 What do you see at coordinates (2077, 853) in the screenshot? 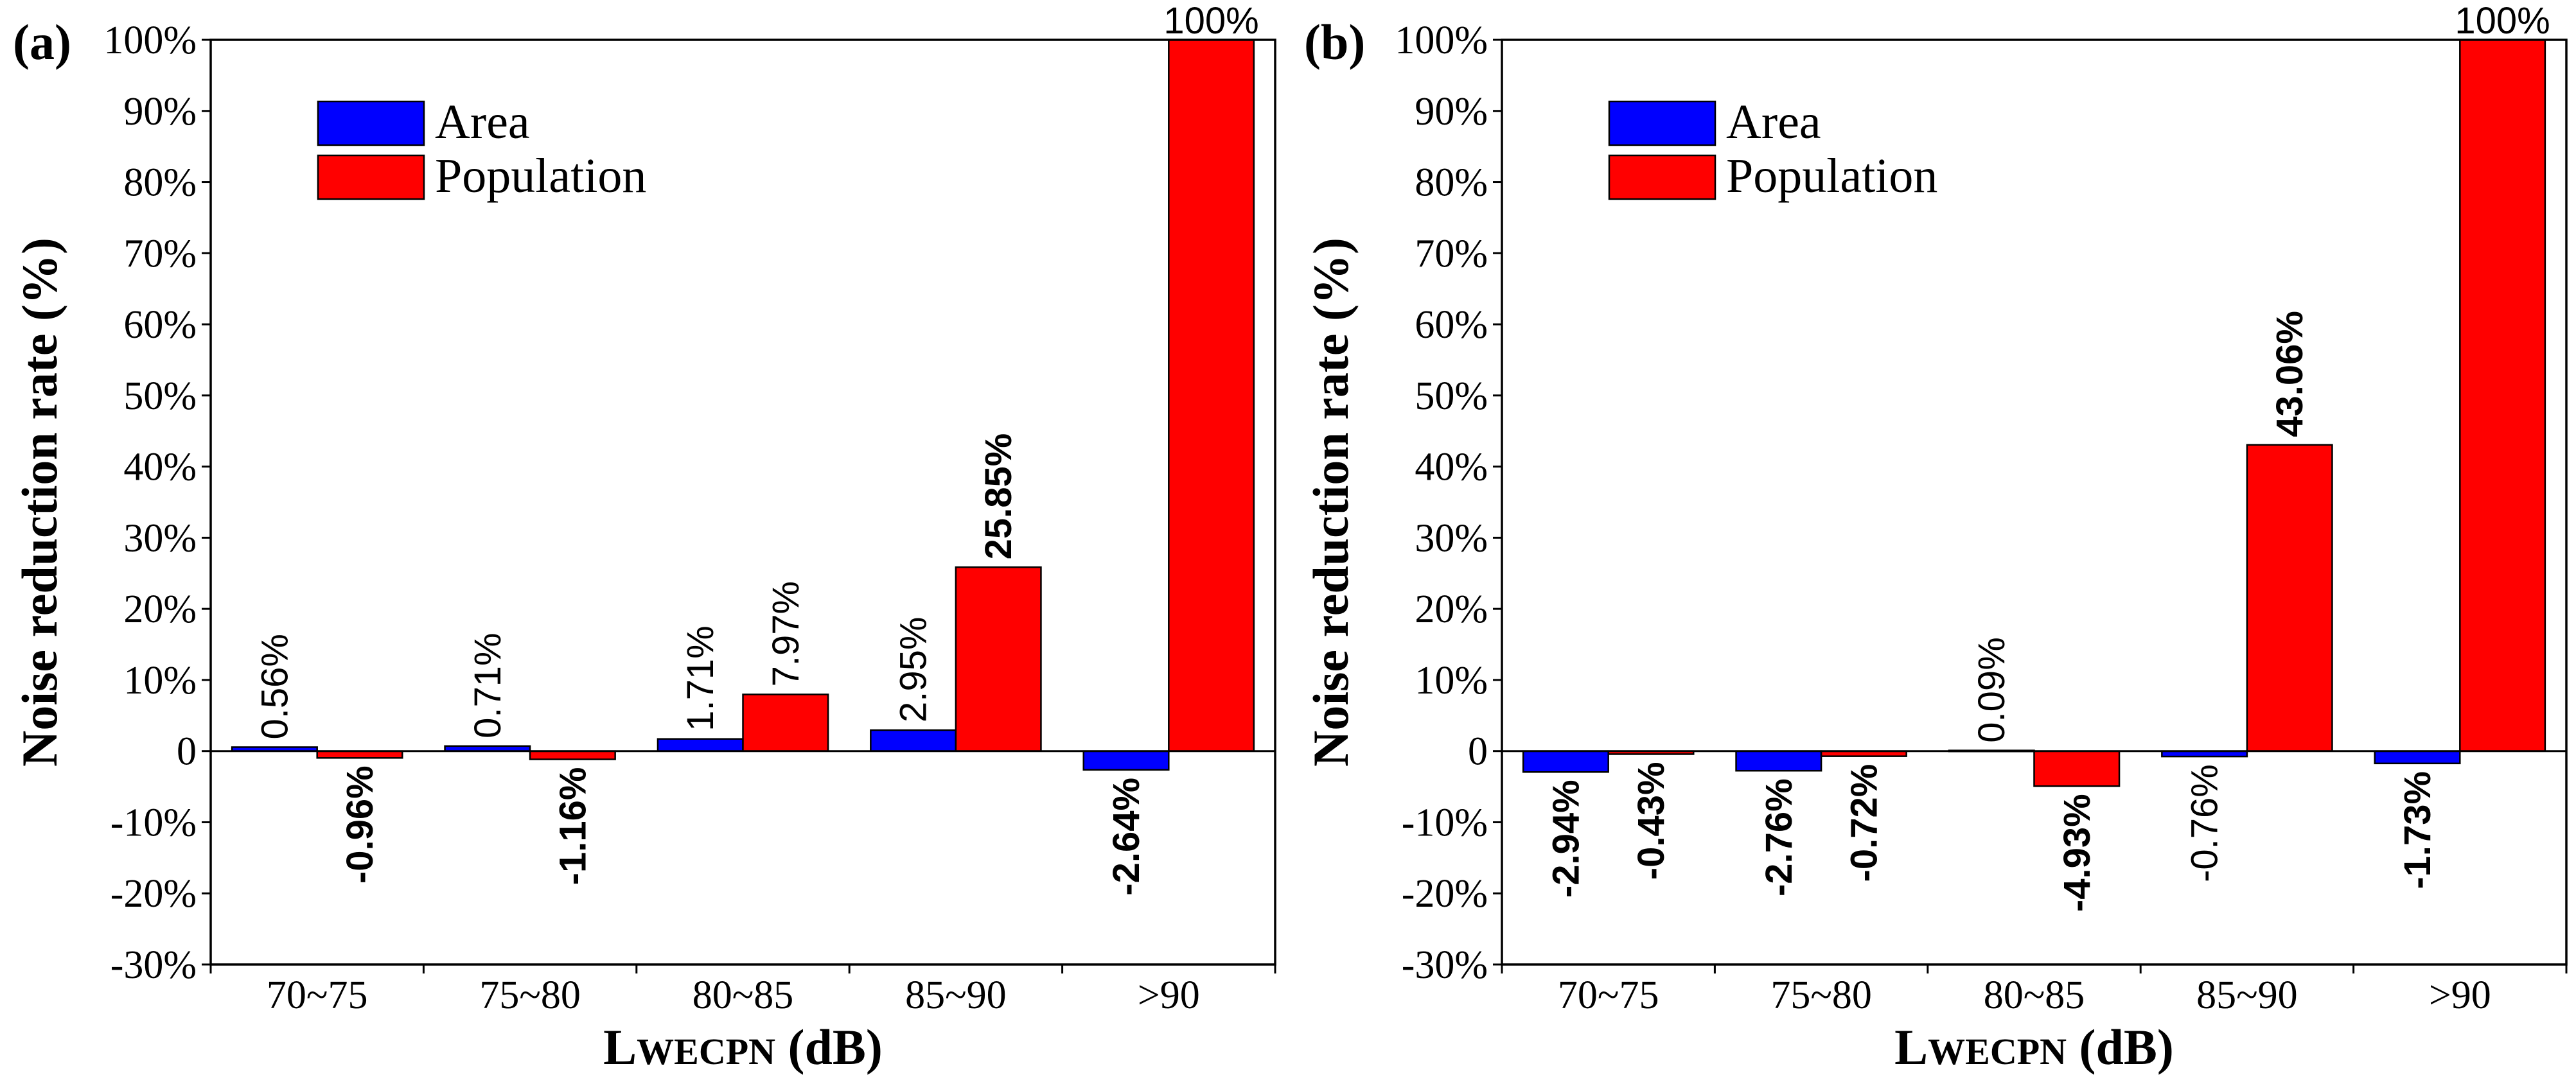
I see `data-label: -4.93%` at bounding box center [2077, 853].